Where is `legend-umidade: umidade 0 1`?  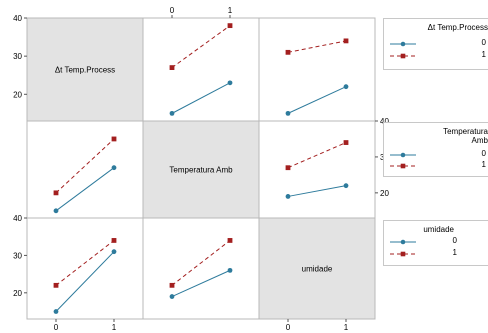
legend-umidade: umidade 0 1 is located at coordinates (435, 243).